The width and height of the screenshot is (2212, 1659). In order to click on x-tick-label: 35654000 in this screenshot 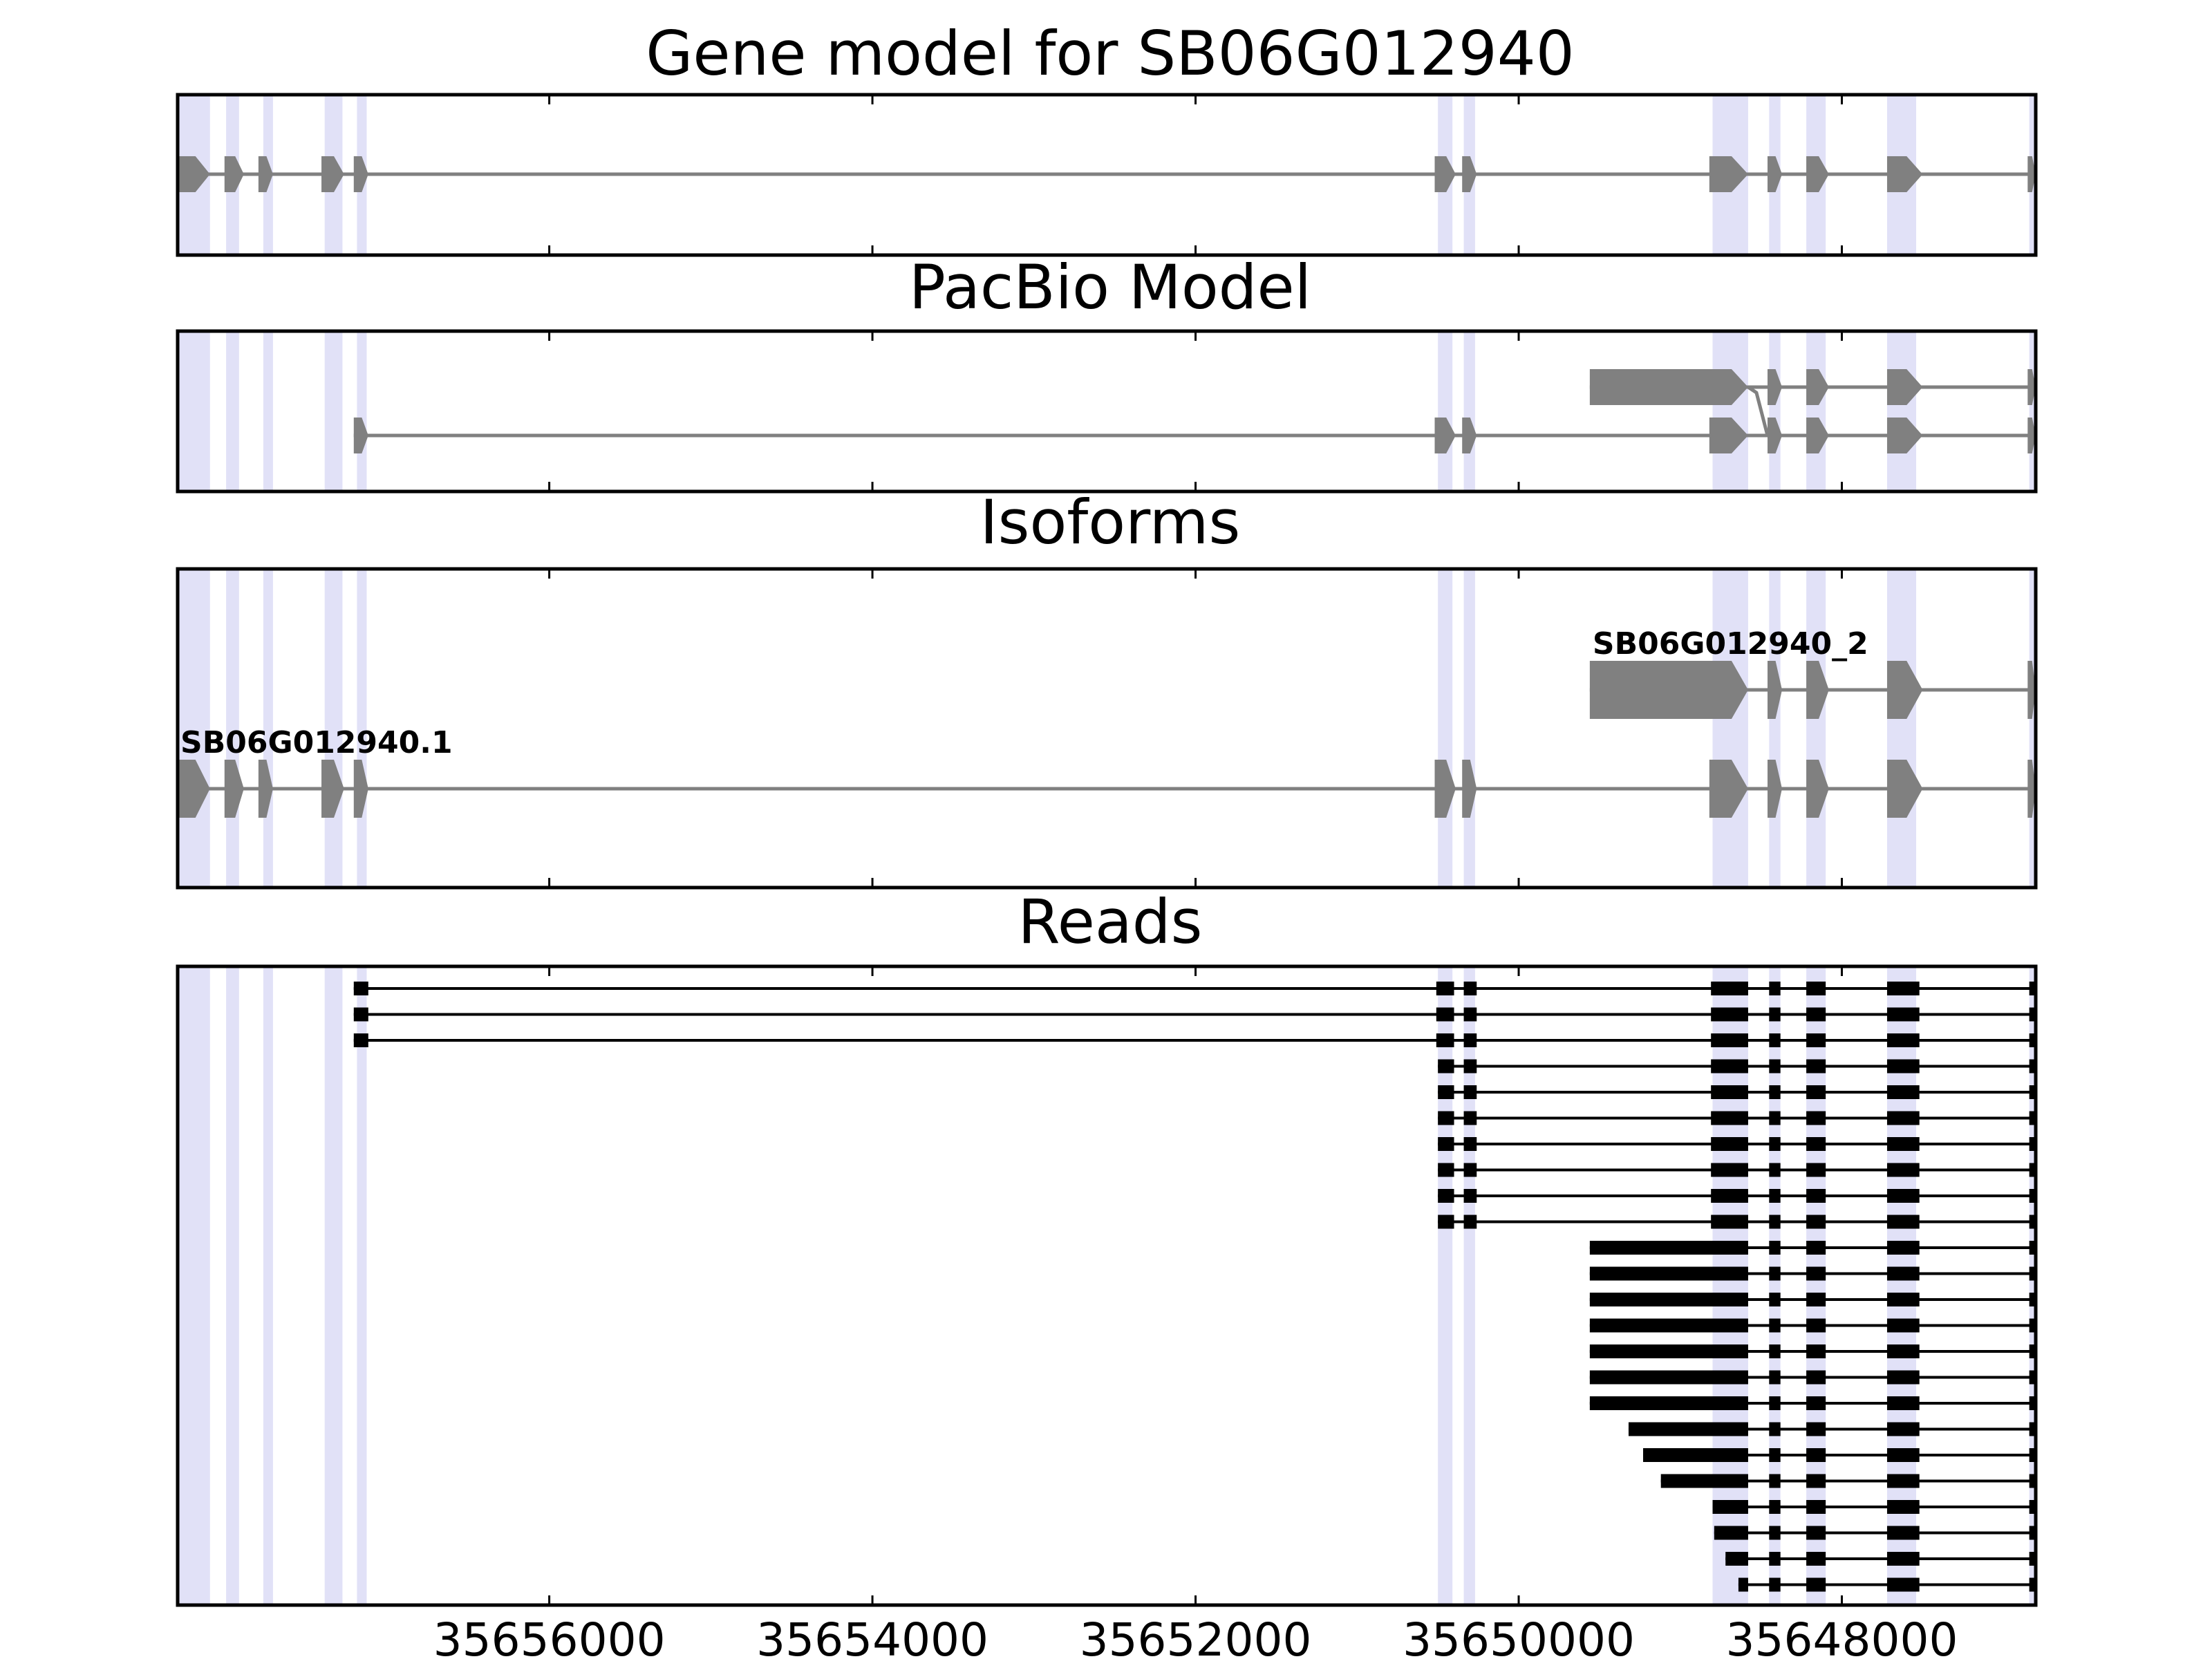, I will do `click(872, 1636)`.